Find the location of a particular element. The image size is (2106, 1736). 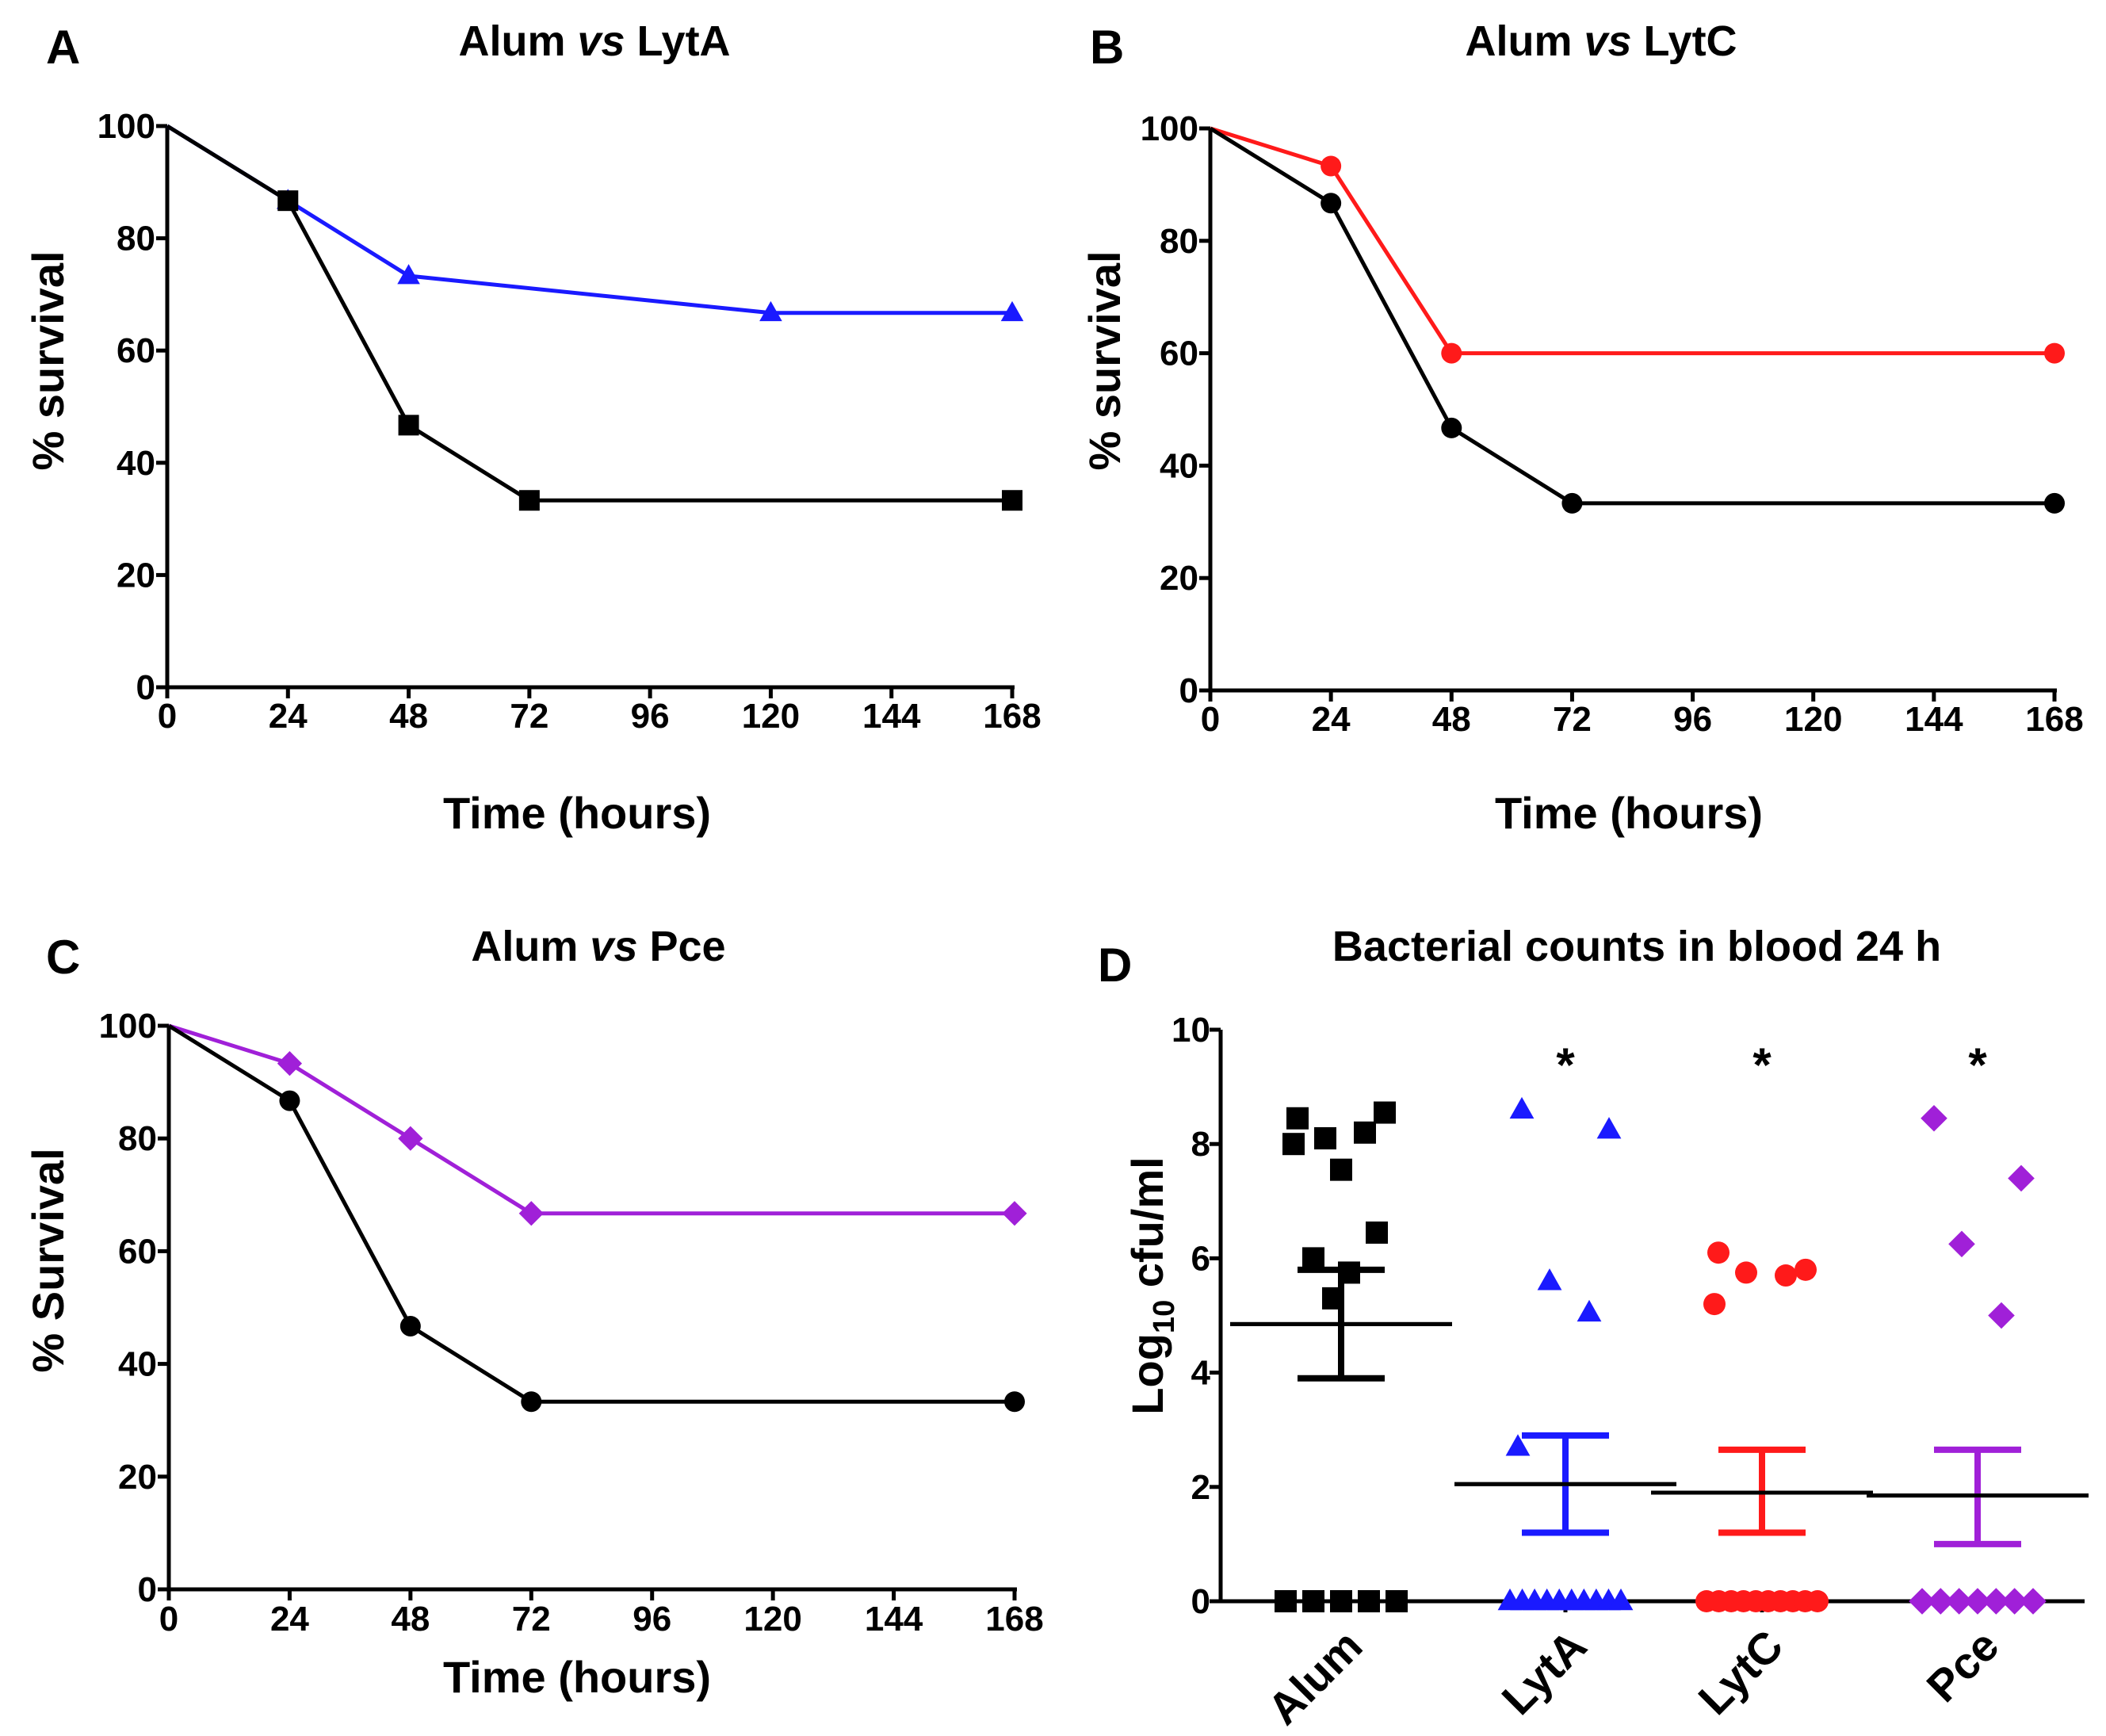

panel-c-xlabel: Time (hours) is located at coordinates (577, 1677).